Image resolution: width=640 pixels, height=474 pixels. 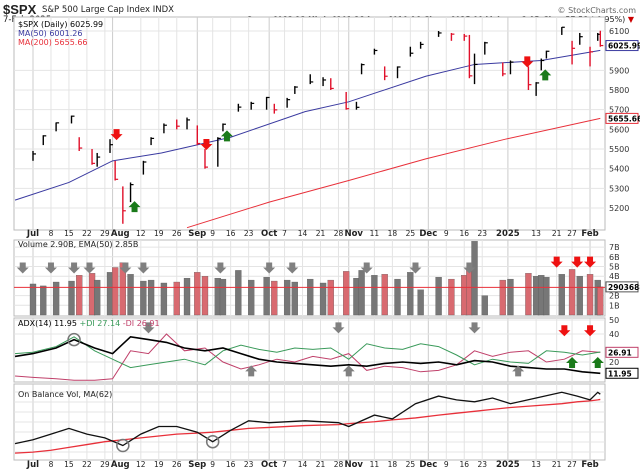 I want to click on buy-arrow-icon, so click(x=545, y=75).